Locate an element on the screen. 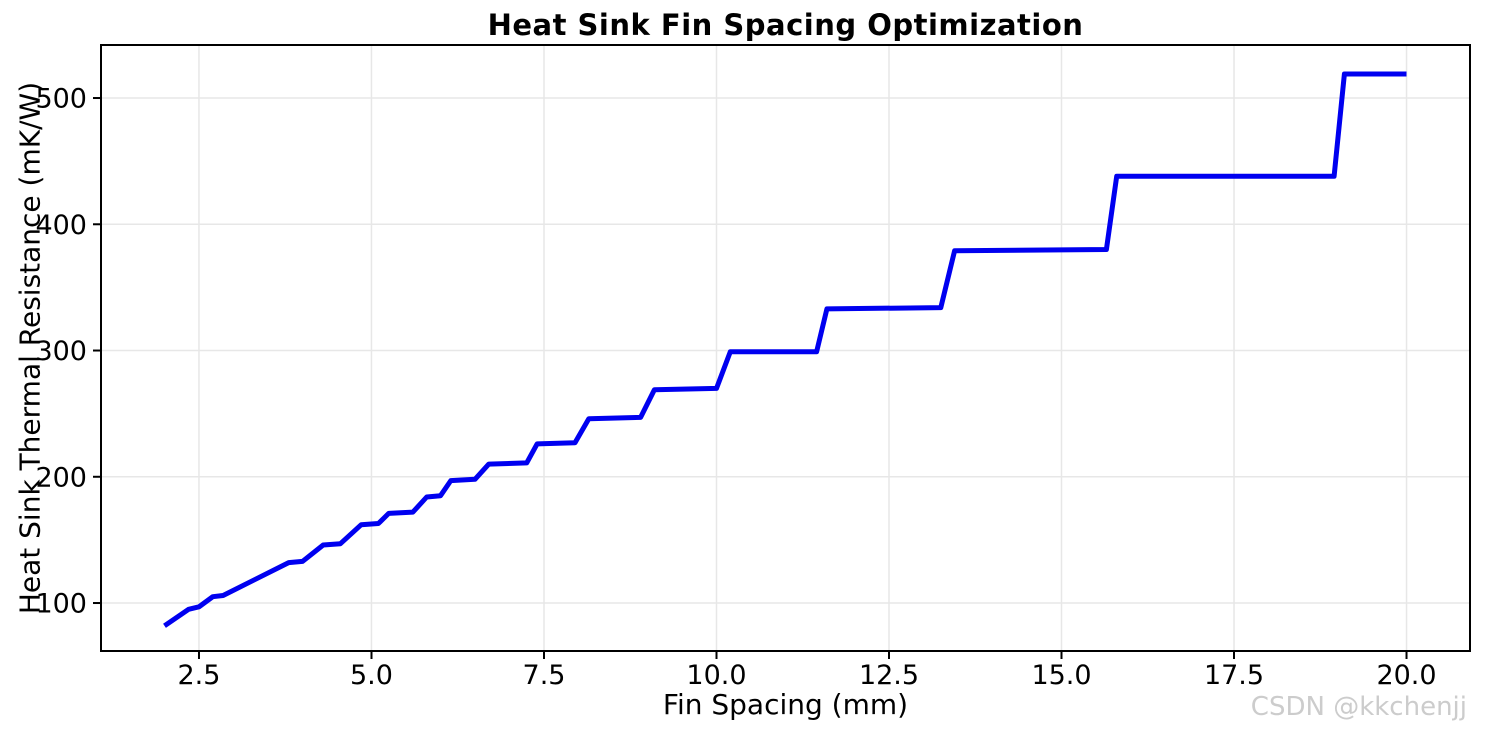  y-tick-label: 300 is located at coordinates (61, 351).